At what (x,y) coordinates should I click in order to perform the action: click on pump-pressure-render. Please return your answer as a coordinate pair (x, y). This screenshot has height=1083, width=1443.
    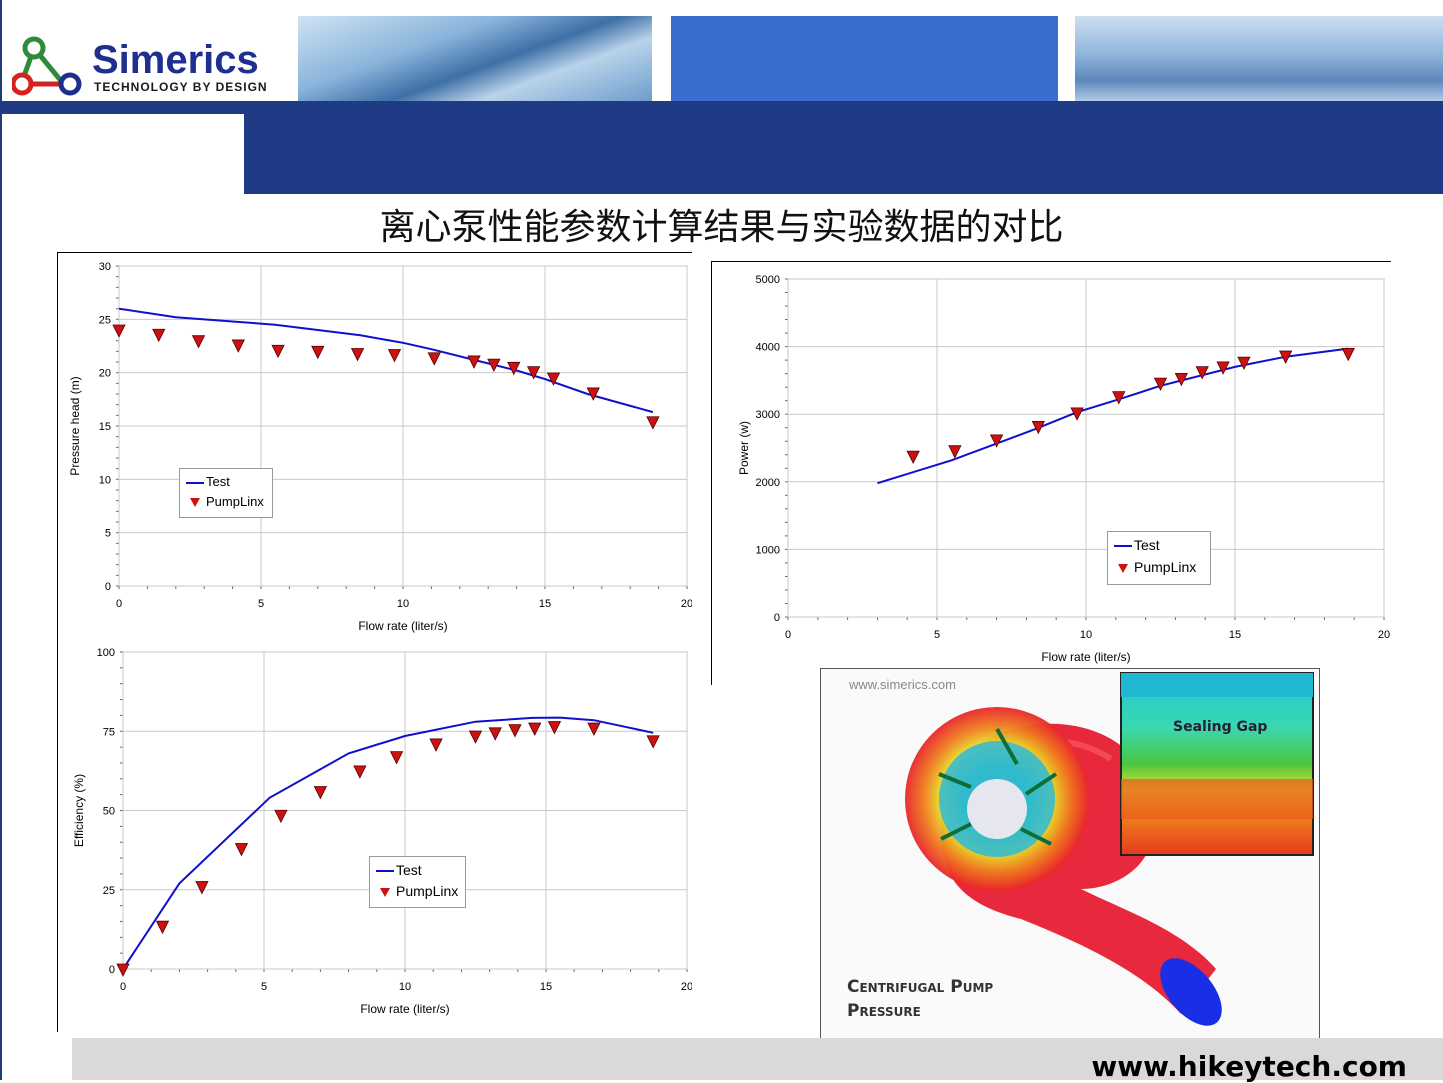
    Looking at the image, I should click on (1109, 849).